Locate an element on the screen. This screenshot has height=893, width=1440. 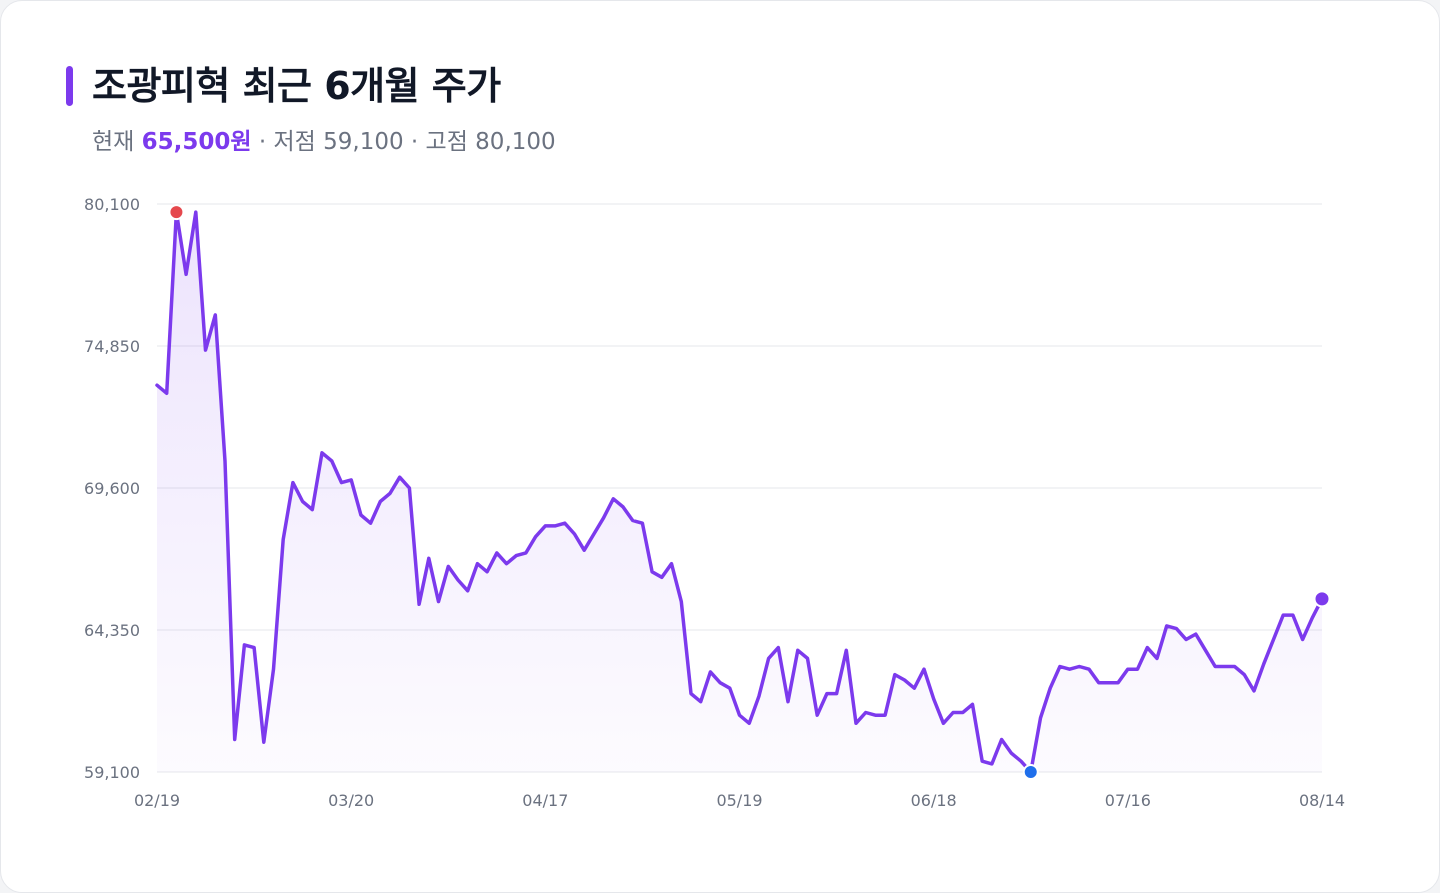
low-point-marker is located at coordinates (1030, 772).